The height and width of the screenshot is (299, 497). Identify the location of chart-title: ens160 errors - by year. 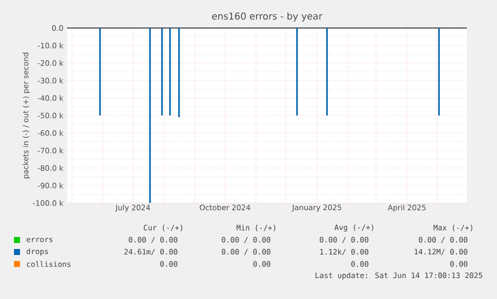
(267, 17).